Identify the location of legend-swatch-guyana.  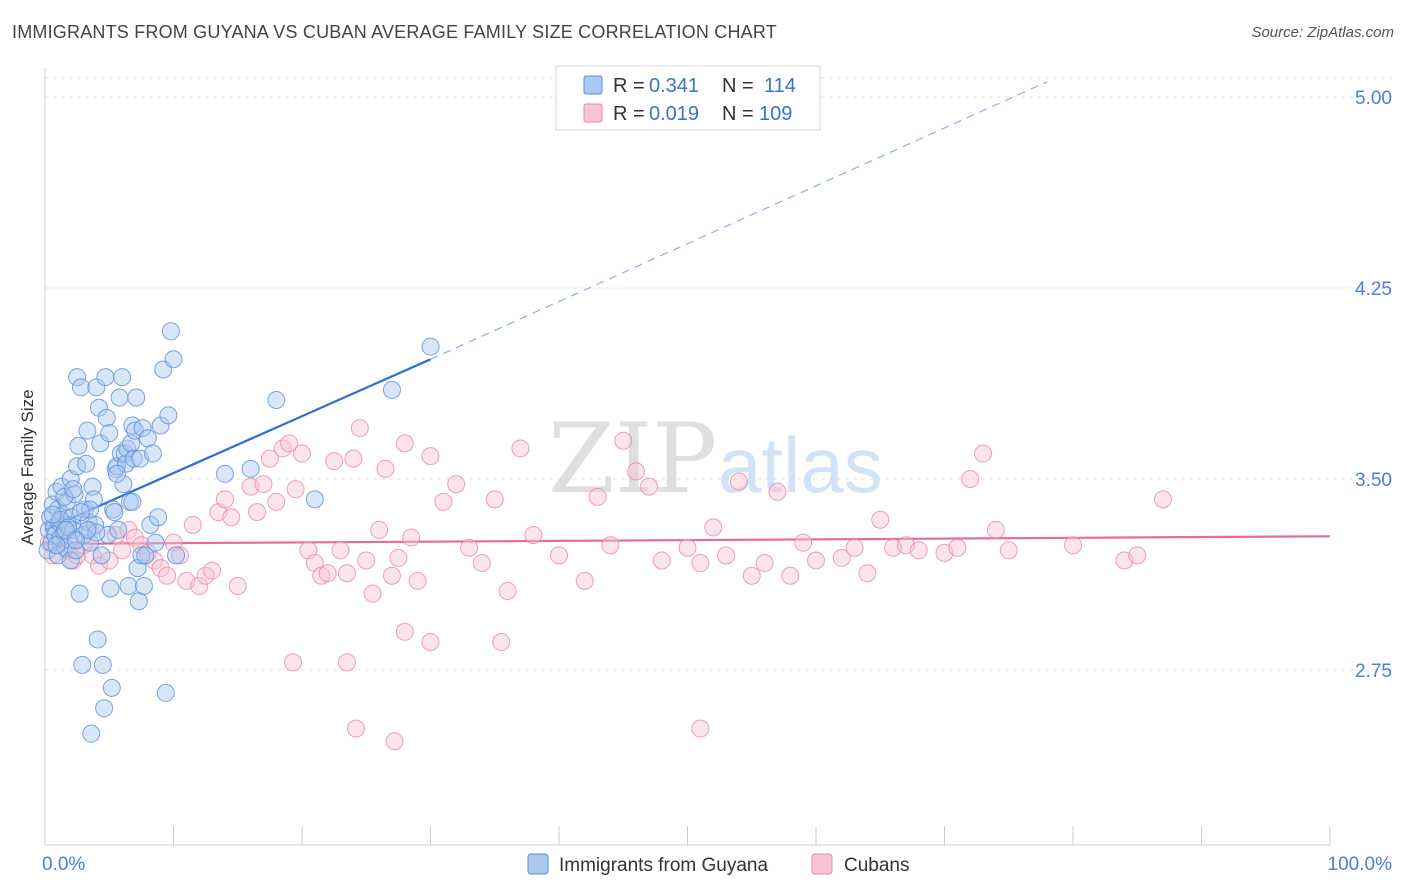
(593, 85).